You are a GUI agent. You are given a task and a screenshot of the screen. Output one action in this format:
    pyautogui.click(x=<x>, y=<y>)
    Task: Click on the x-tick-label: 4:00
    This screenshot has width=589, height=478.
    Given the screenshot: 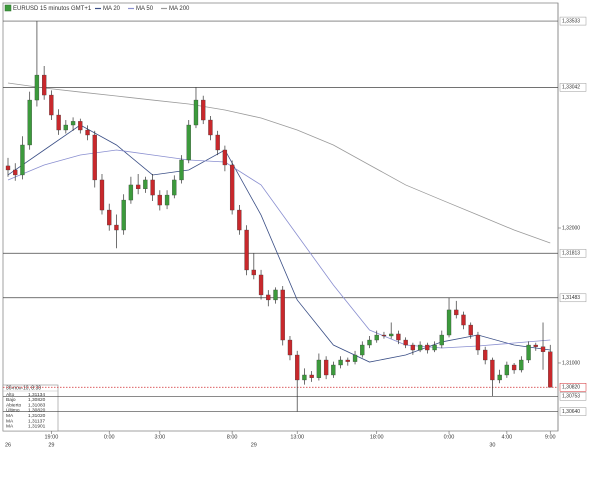 What is the action you would take?
    pyautogui.click(x=507, y=437)
    